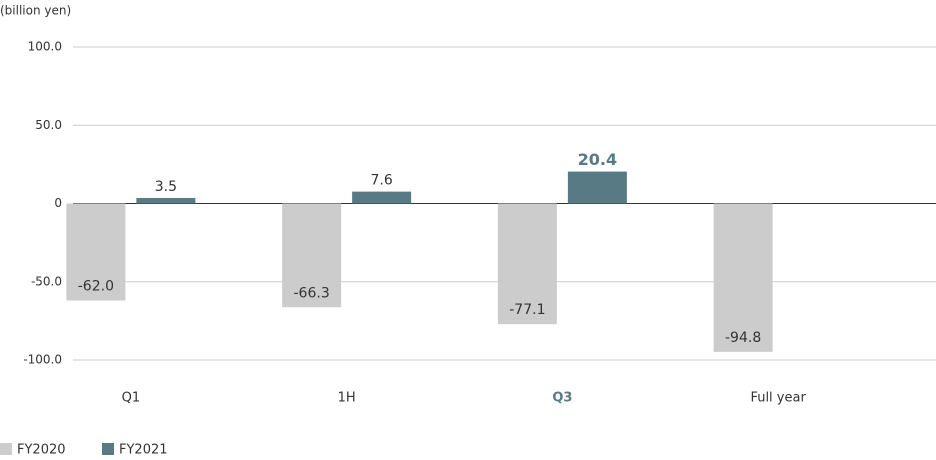  I want to click on data-label: 3.5, so click(166, 187).